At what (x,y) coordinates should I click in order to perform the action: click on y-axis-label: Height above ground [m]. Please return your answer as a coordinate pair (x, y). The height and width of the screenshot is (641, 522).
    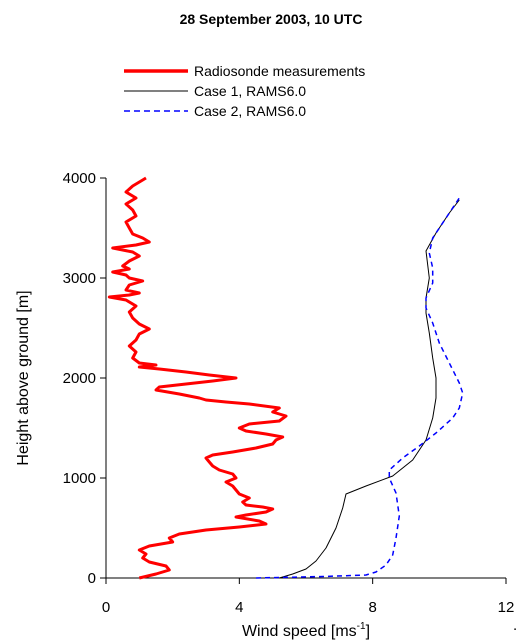
    Looking at the image, I should click on (23, 377).